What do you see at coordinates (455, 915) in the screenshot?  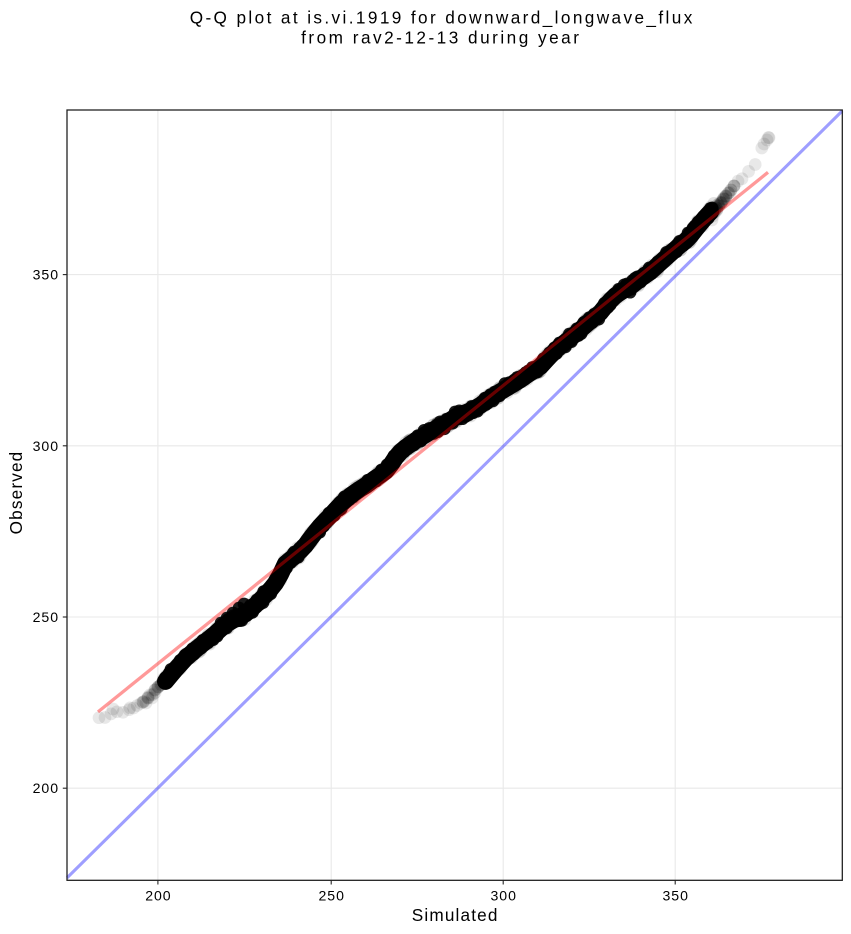 I see `svg-text: Simulated` at bounding box center [455, 915].